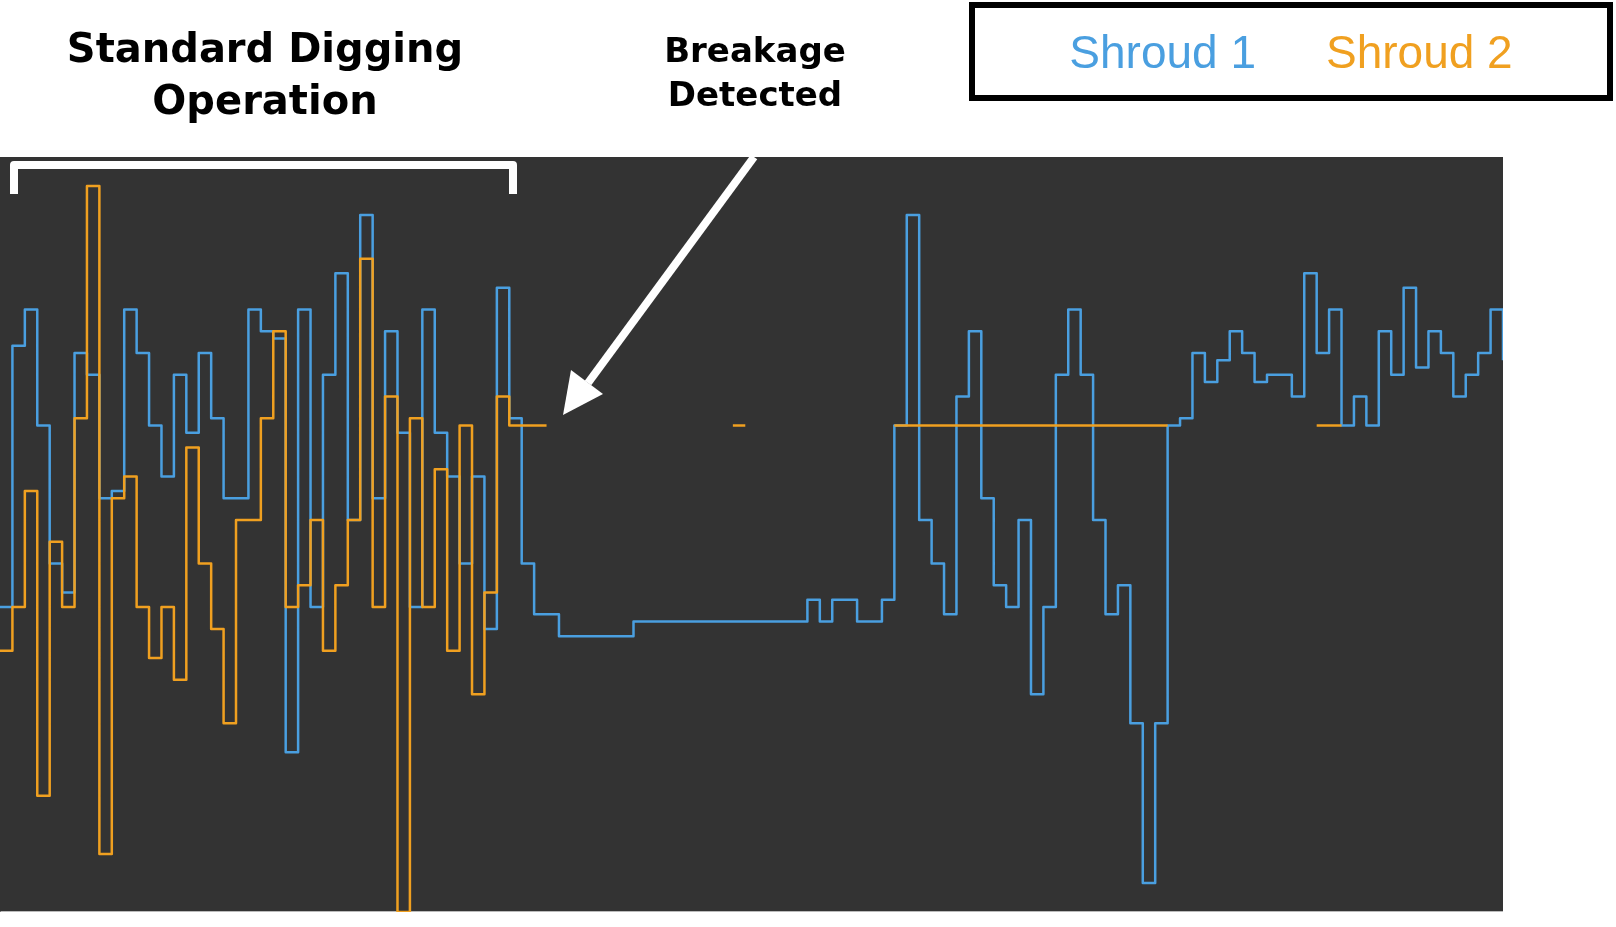 This screenshot has width=1616, height=927. What do you see at coordinates (755, 73) in the screenshot?
I see `text: Breakage Detected` at bounding box center [755, 73].